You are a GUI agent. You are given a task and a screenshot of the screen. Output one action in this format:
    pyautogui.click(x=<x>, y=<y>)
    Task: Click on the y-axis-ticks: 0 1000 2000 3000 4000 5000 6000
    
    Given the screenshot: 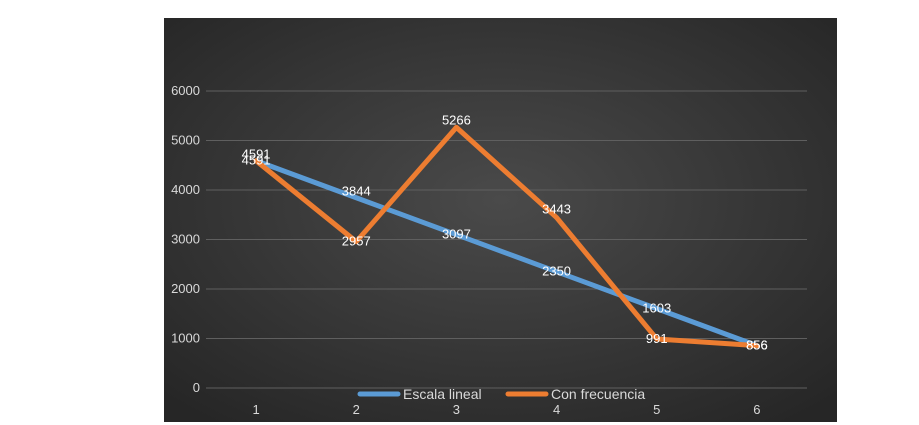 What is the action you would take?
    pyautogui.click(x=185, y=239)
    